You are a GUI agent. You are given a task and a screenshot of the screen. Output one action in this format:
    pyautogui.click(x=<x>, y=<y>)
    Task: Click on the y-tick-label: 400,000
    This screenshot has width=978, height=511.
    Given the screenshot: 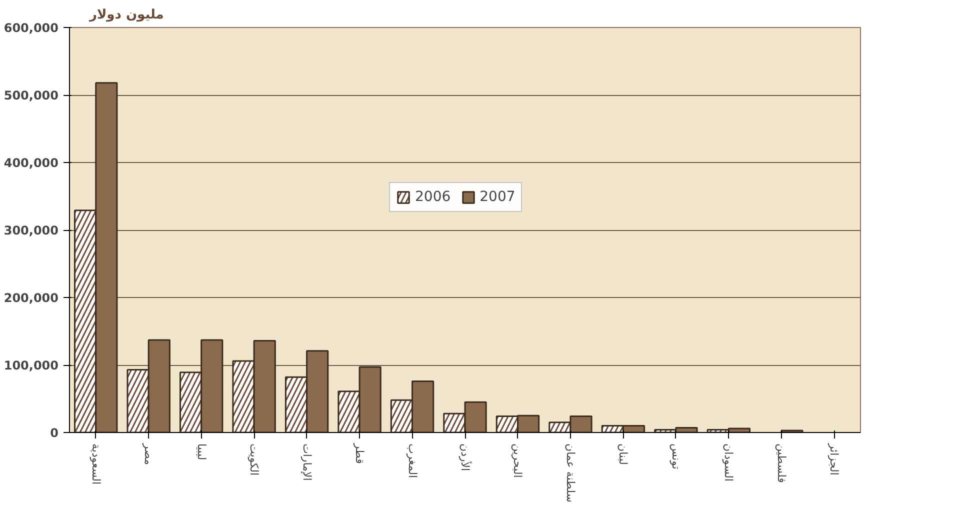 What is the action you would take?
    pyautogui.click(x=31, y=163)
    